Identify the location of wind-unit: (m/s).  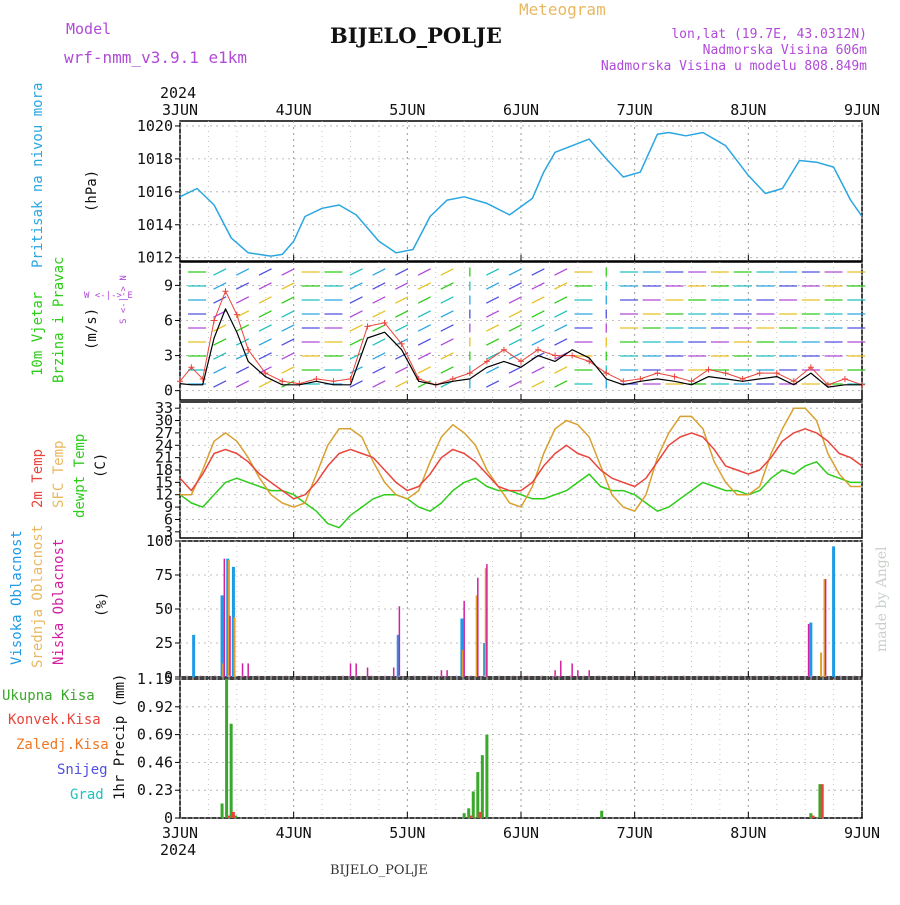
(92, 329).